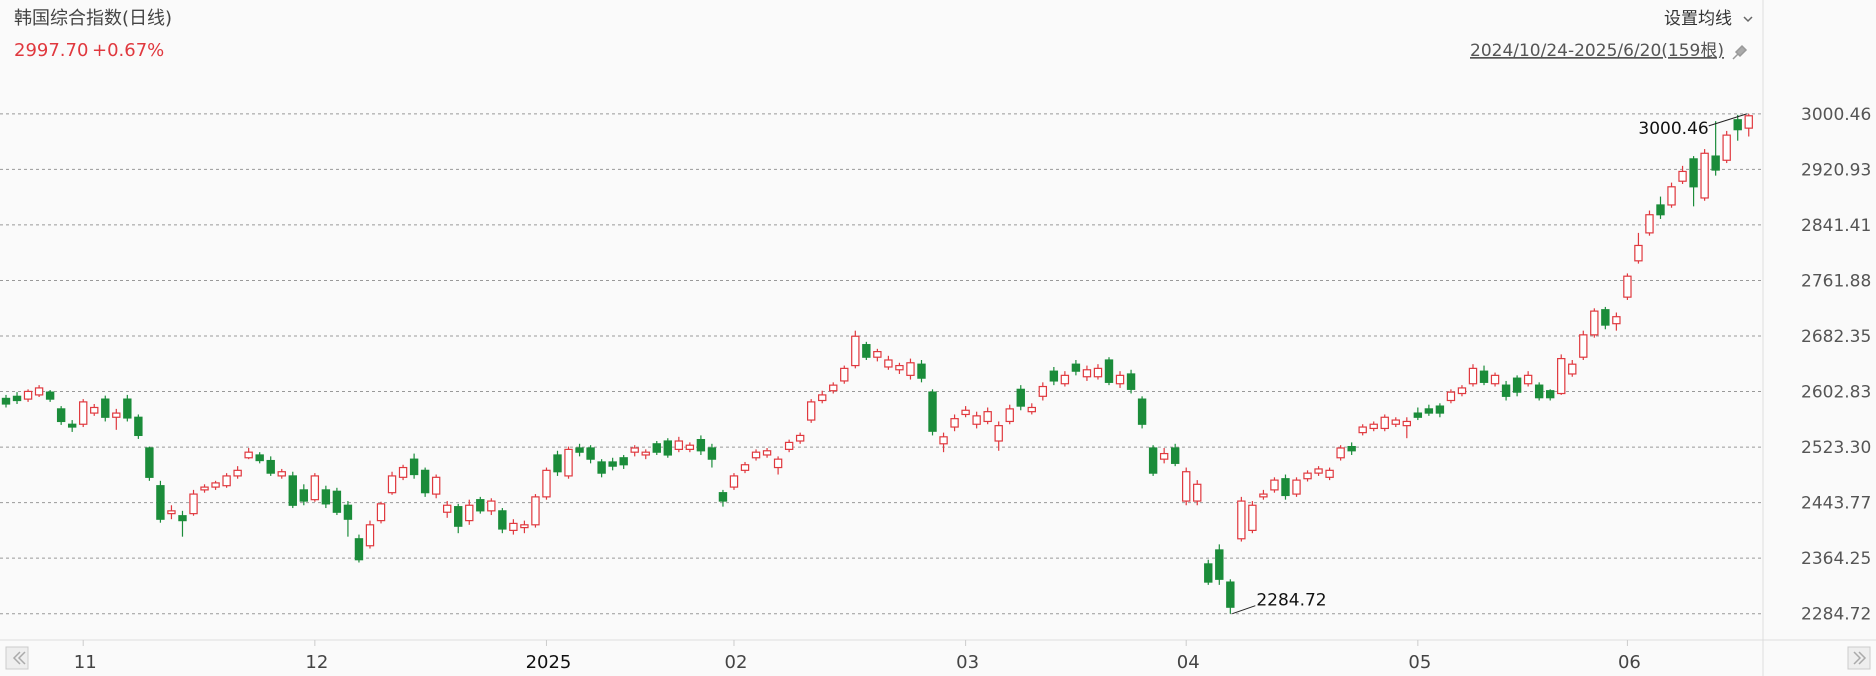 The image size is (1876, 676). I want to click on y-tick-label: 3000.46, so click(1836, 115).